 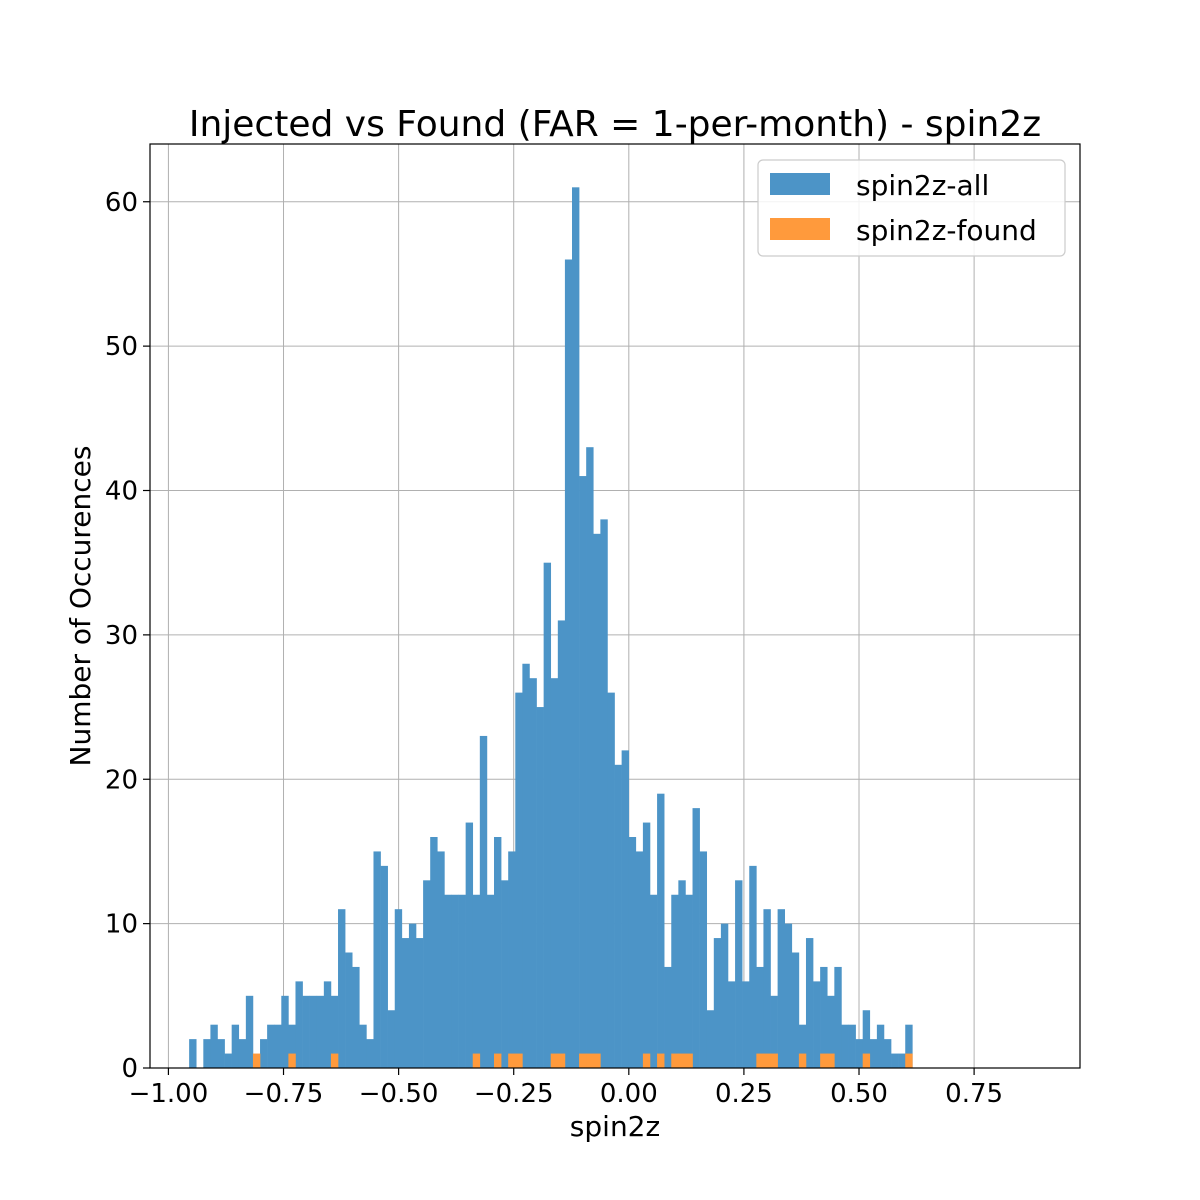 I want to click on x-tick-label: −0.25, so click(x=514, y=1094).